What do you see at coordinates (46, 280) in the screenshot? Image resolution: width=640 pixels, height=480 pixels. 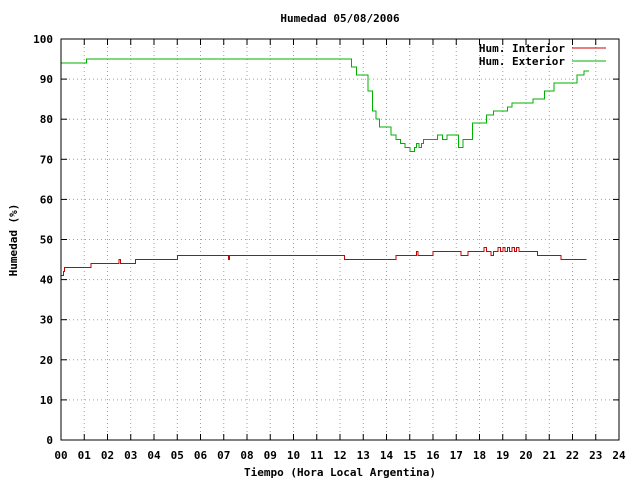 I see `y-tick-label: 40` at bounding box center [46, 280].